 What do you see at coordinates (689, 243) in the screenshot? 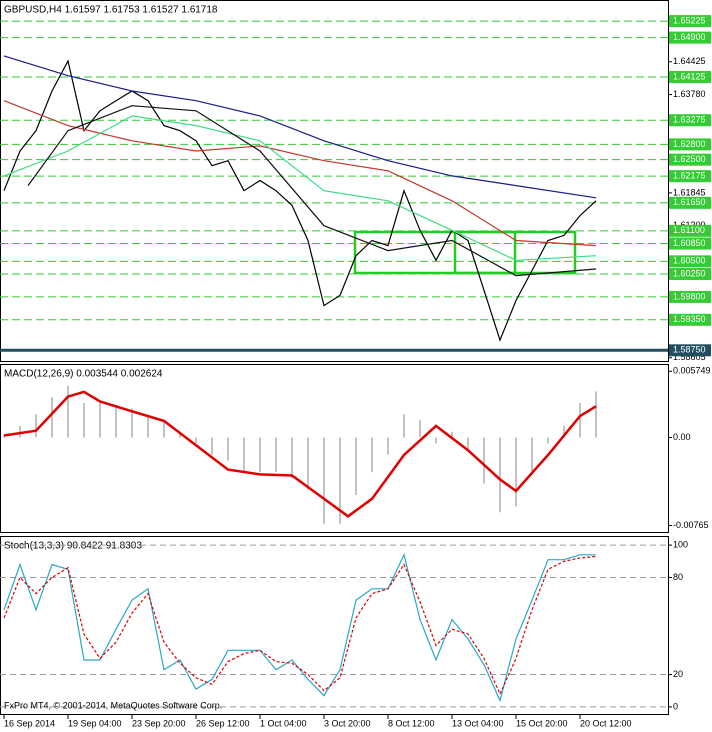
I see `level-label: 1.60850` at bounding box center [689, 243].